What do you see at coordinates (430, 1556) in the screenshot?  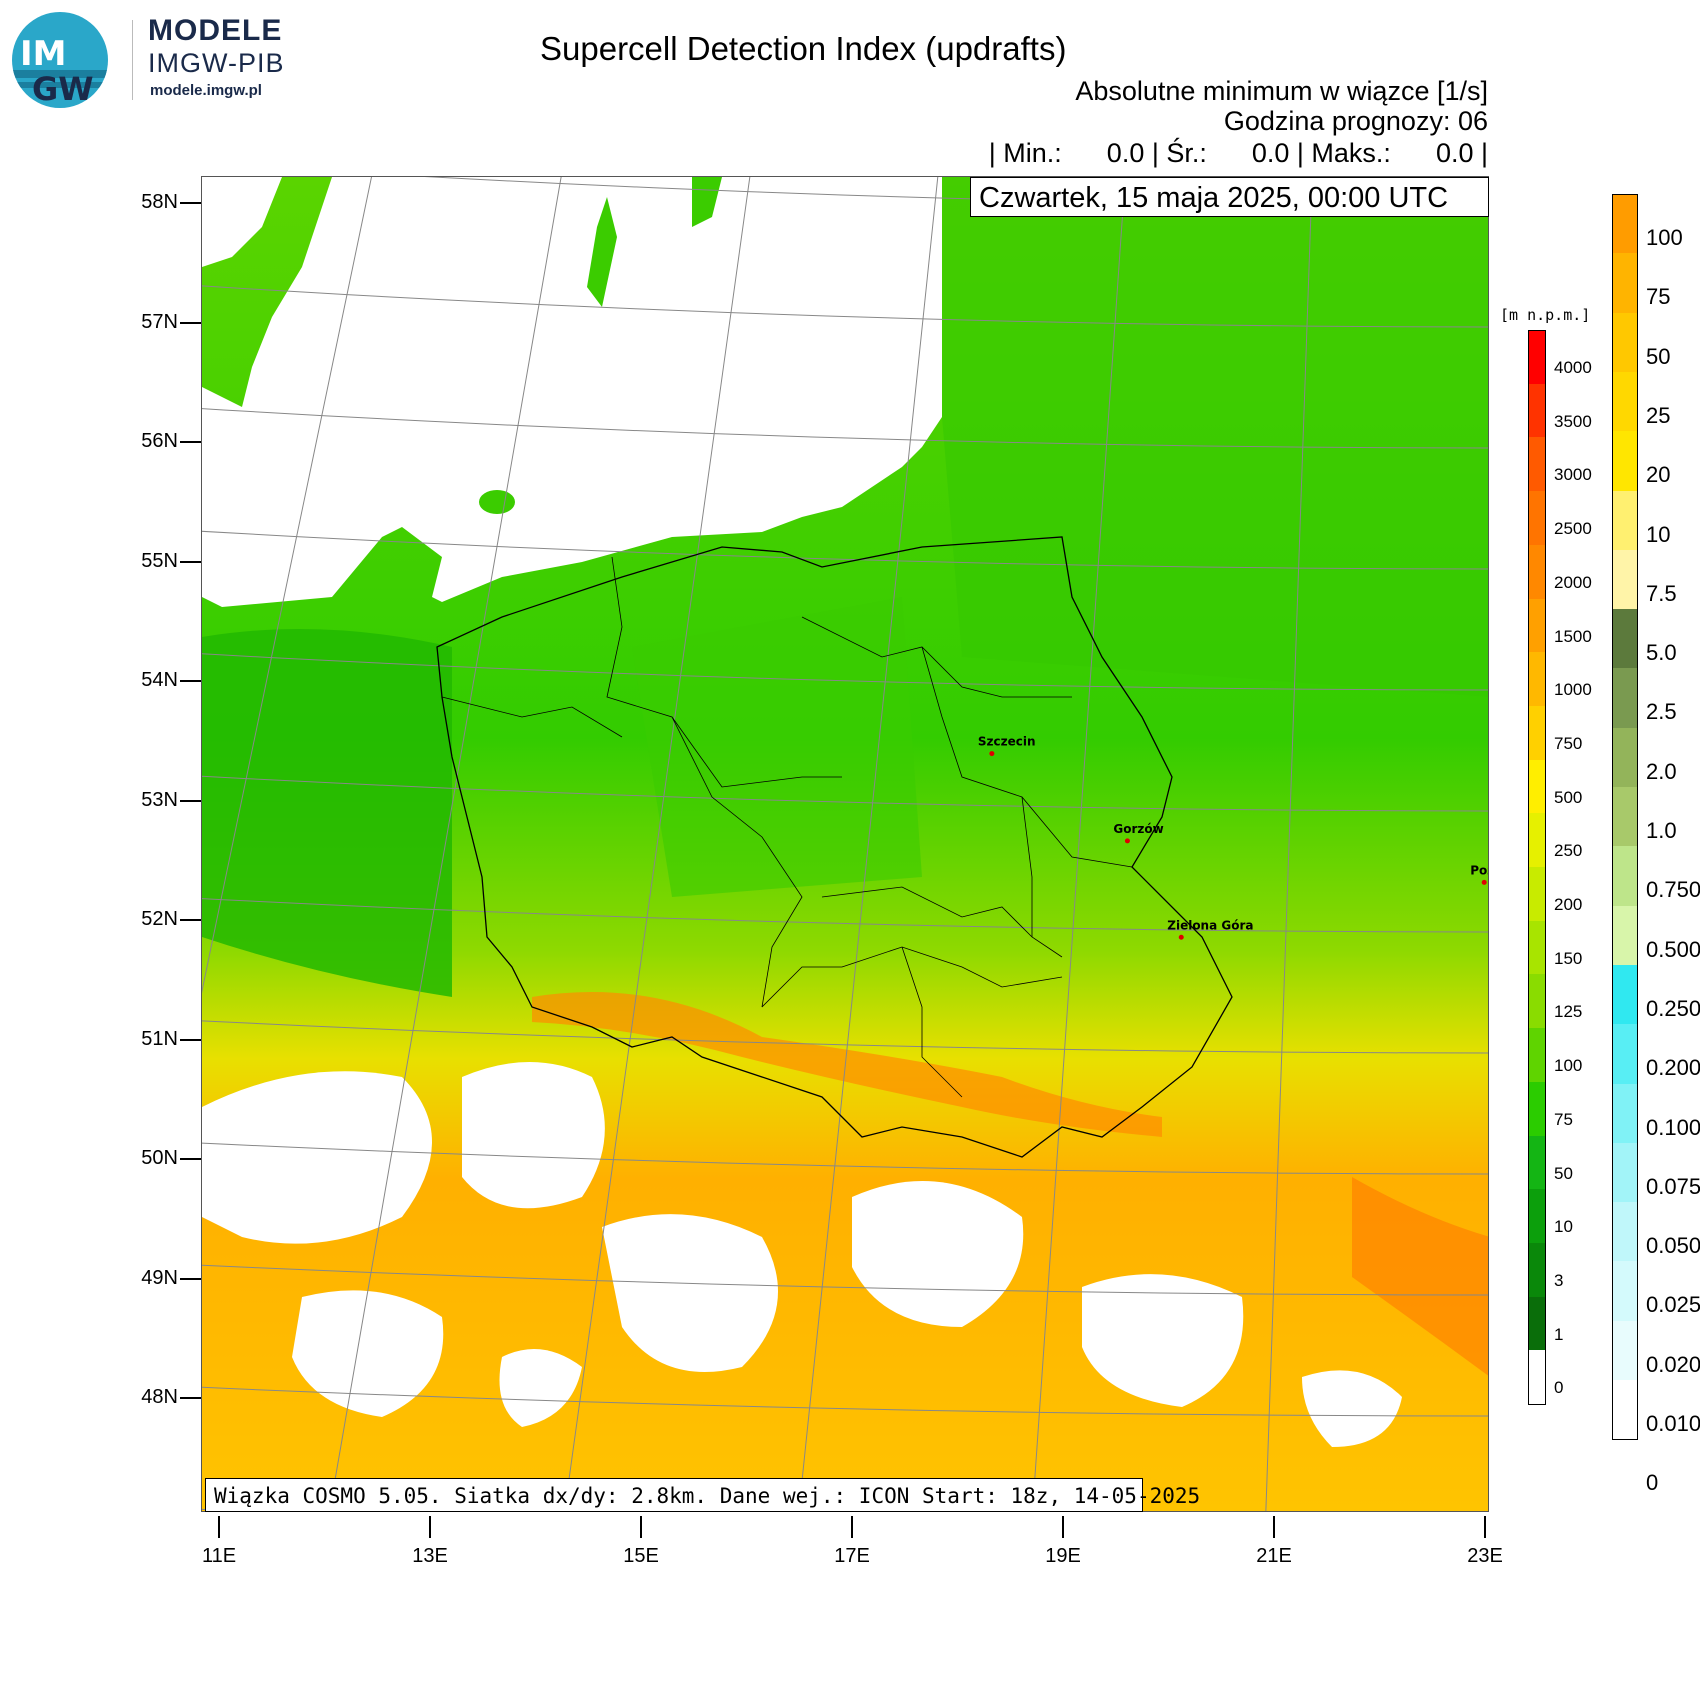 I see `lon-label: 13E` at bounding box center [430, 1556].